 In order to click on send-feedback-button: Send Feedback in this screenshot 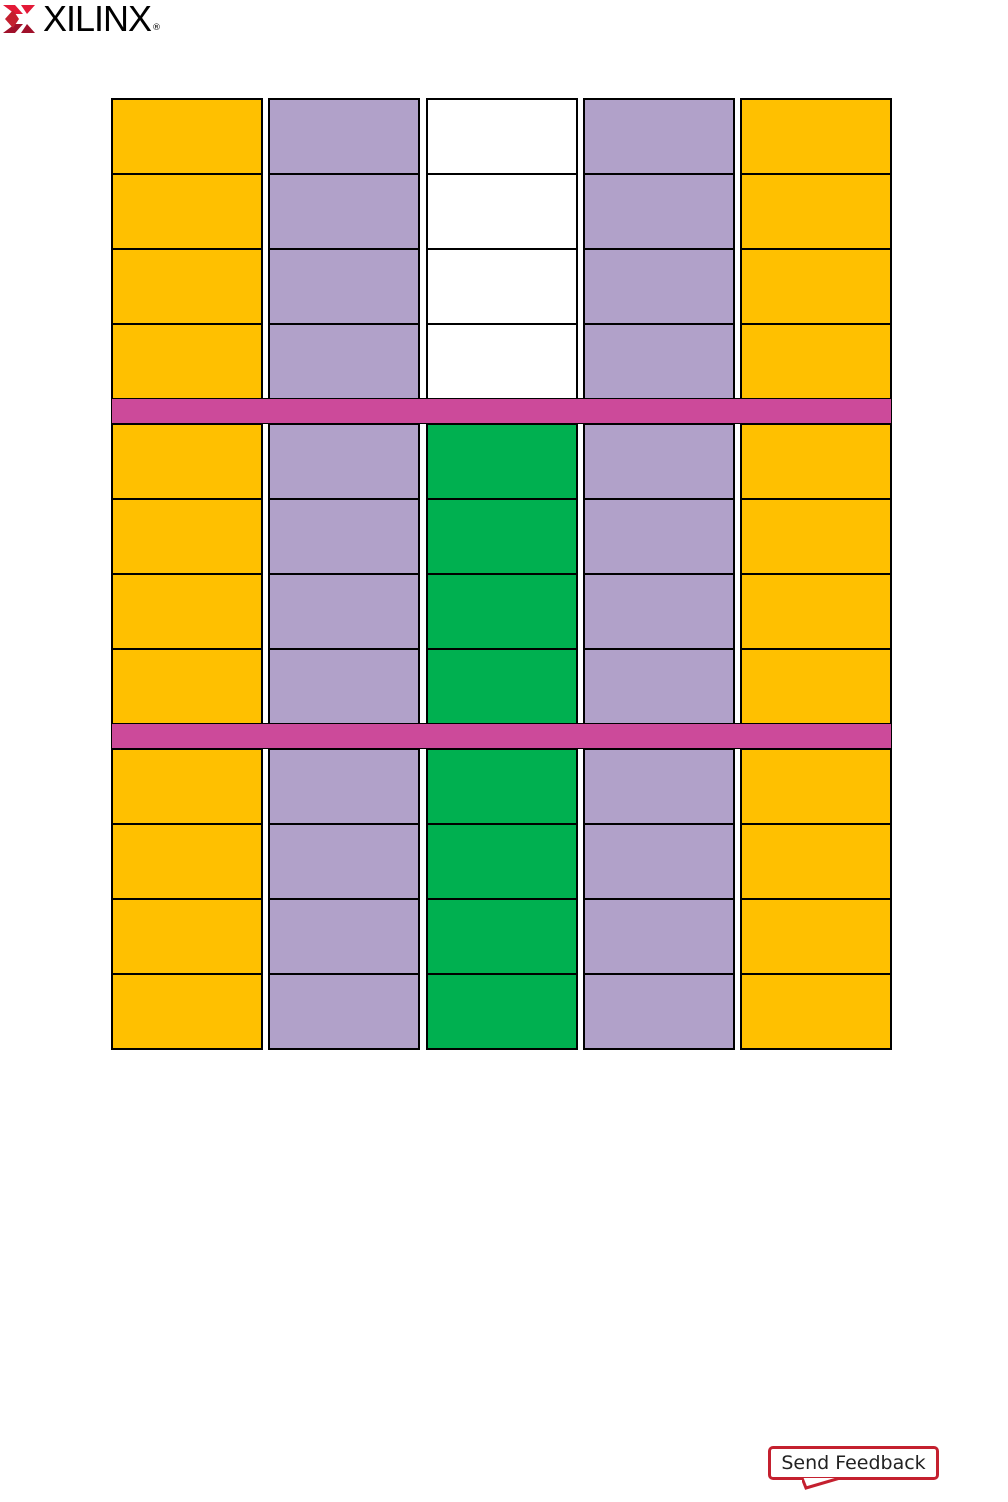, I will do `click(853, 1463)`.